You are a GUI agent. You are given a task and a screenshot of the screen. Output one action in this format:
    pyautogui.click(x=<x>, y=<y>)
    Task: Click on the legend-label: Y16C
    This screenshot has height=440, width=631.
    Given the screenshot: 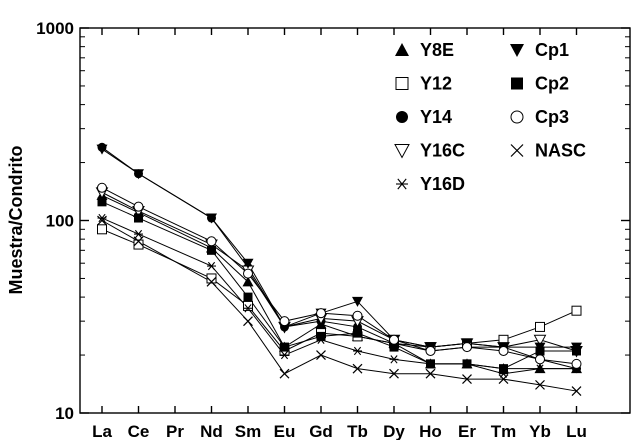 What is the action you would take?
    pyautogui.click(x=442, y=151)
    